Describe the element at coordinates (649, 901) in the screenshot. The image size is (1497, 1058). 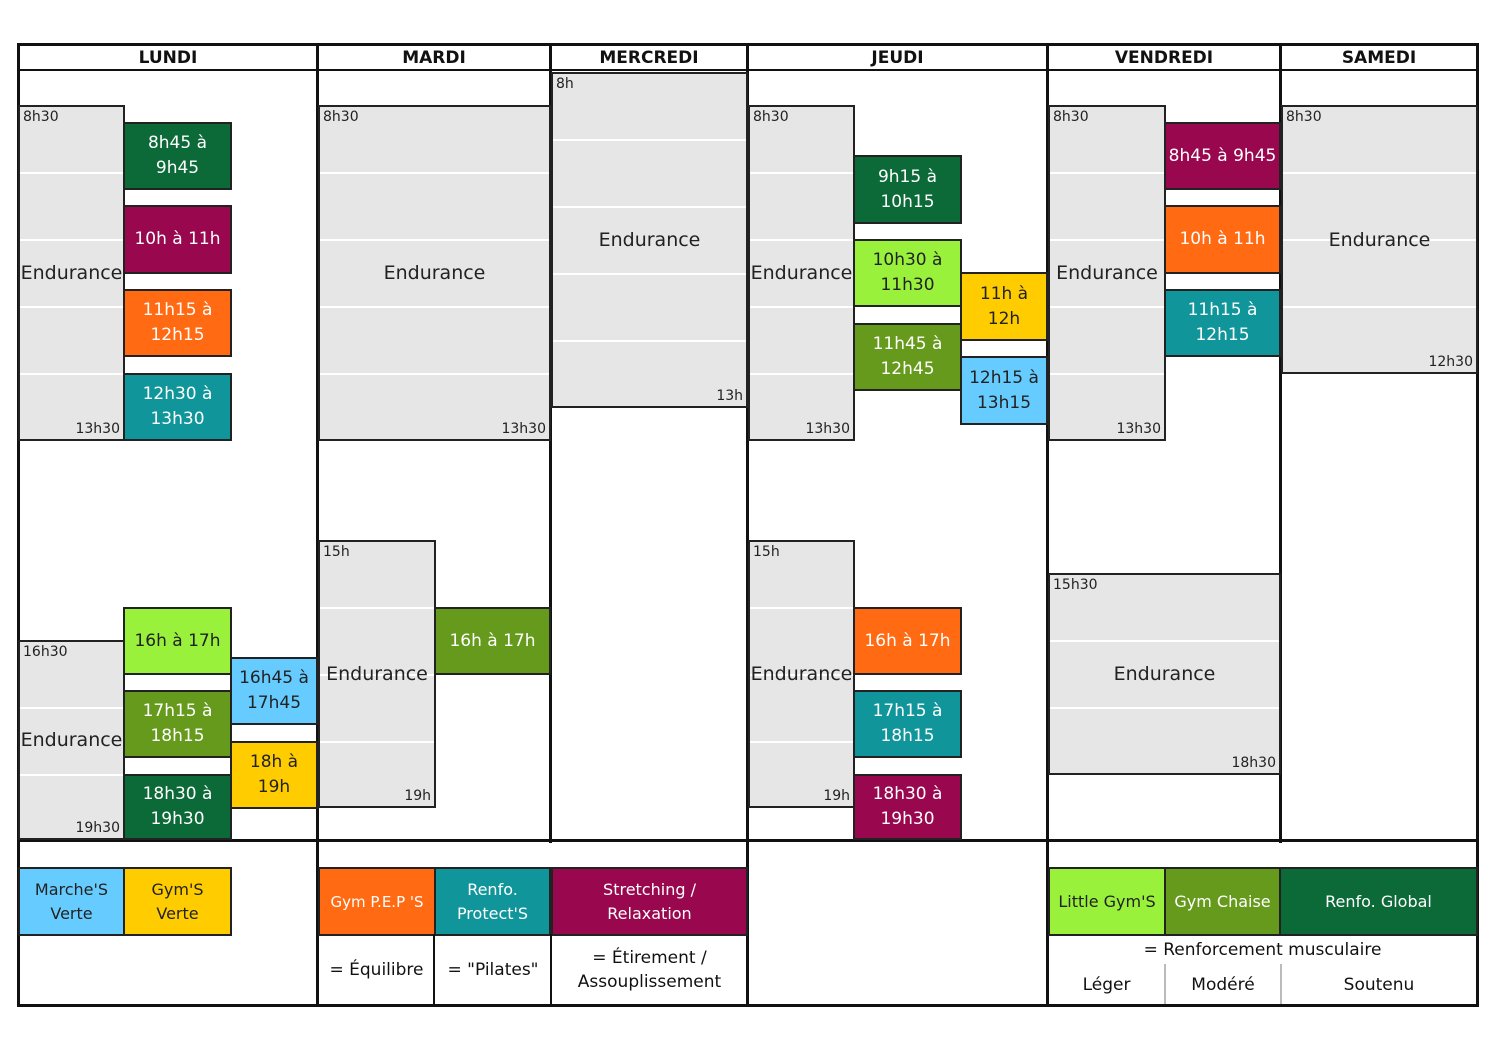
I see `legend-stretching: Stretching / Relaxation` at that location.